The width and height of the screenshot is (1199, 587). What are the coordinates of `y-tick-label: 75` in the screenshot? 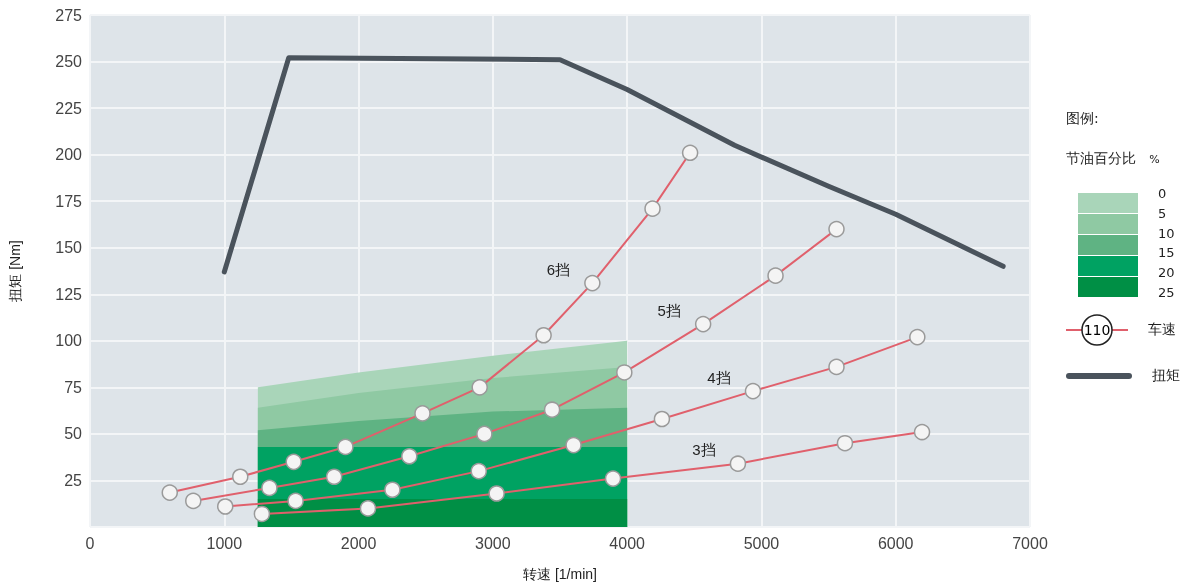 It's located at (73, 387).